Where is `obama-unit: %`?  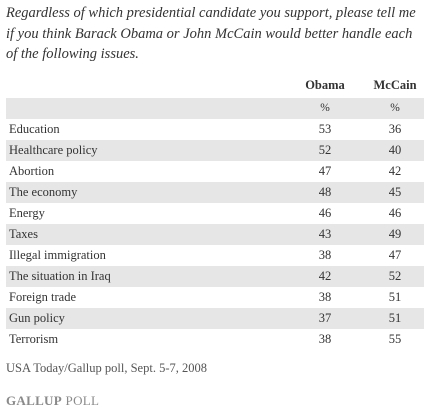
obama-unit: % is located at coordinates (325, 108).